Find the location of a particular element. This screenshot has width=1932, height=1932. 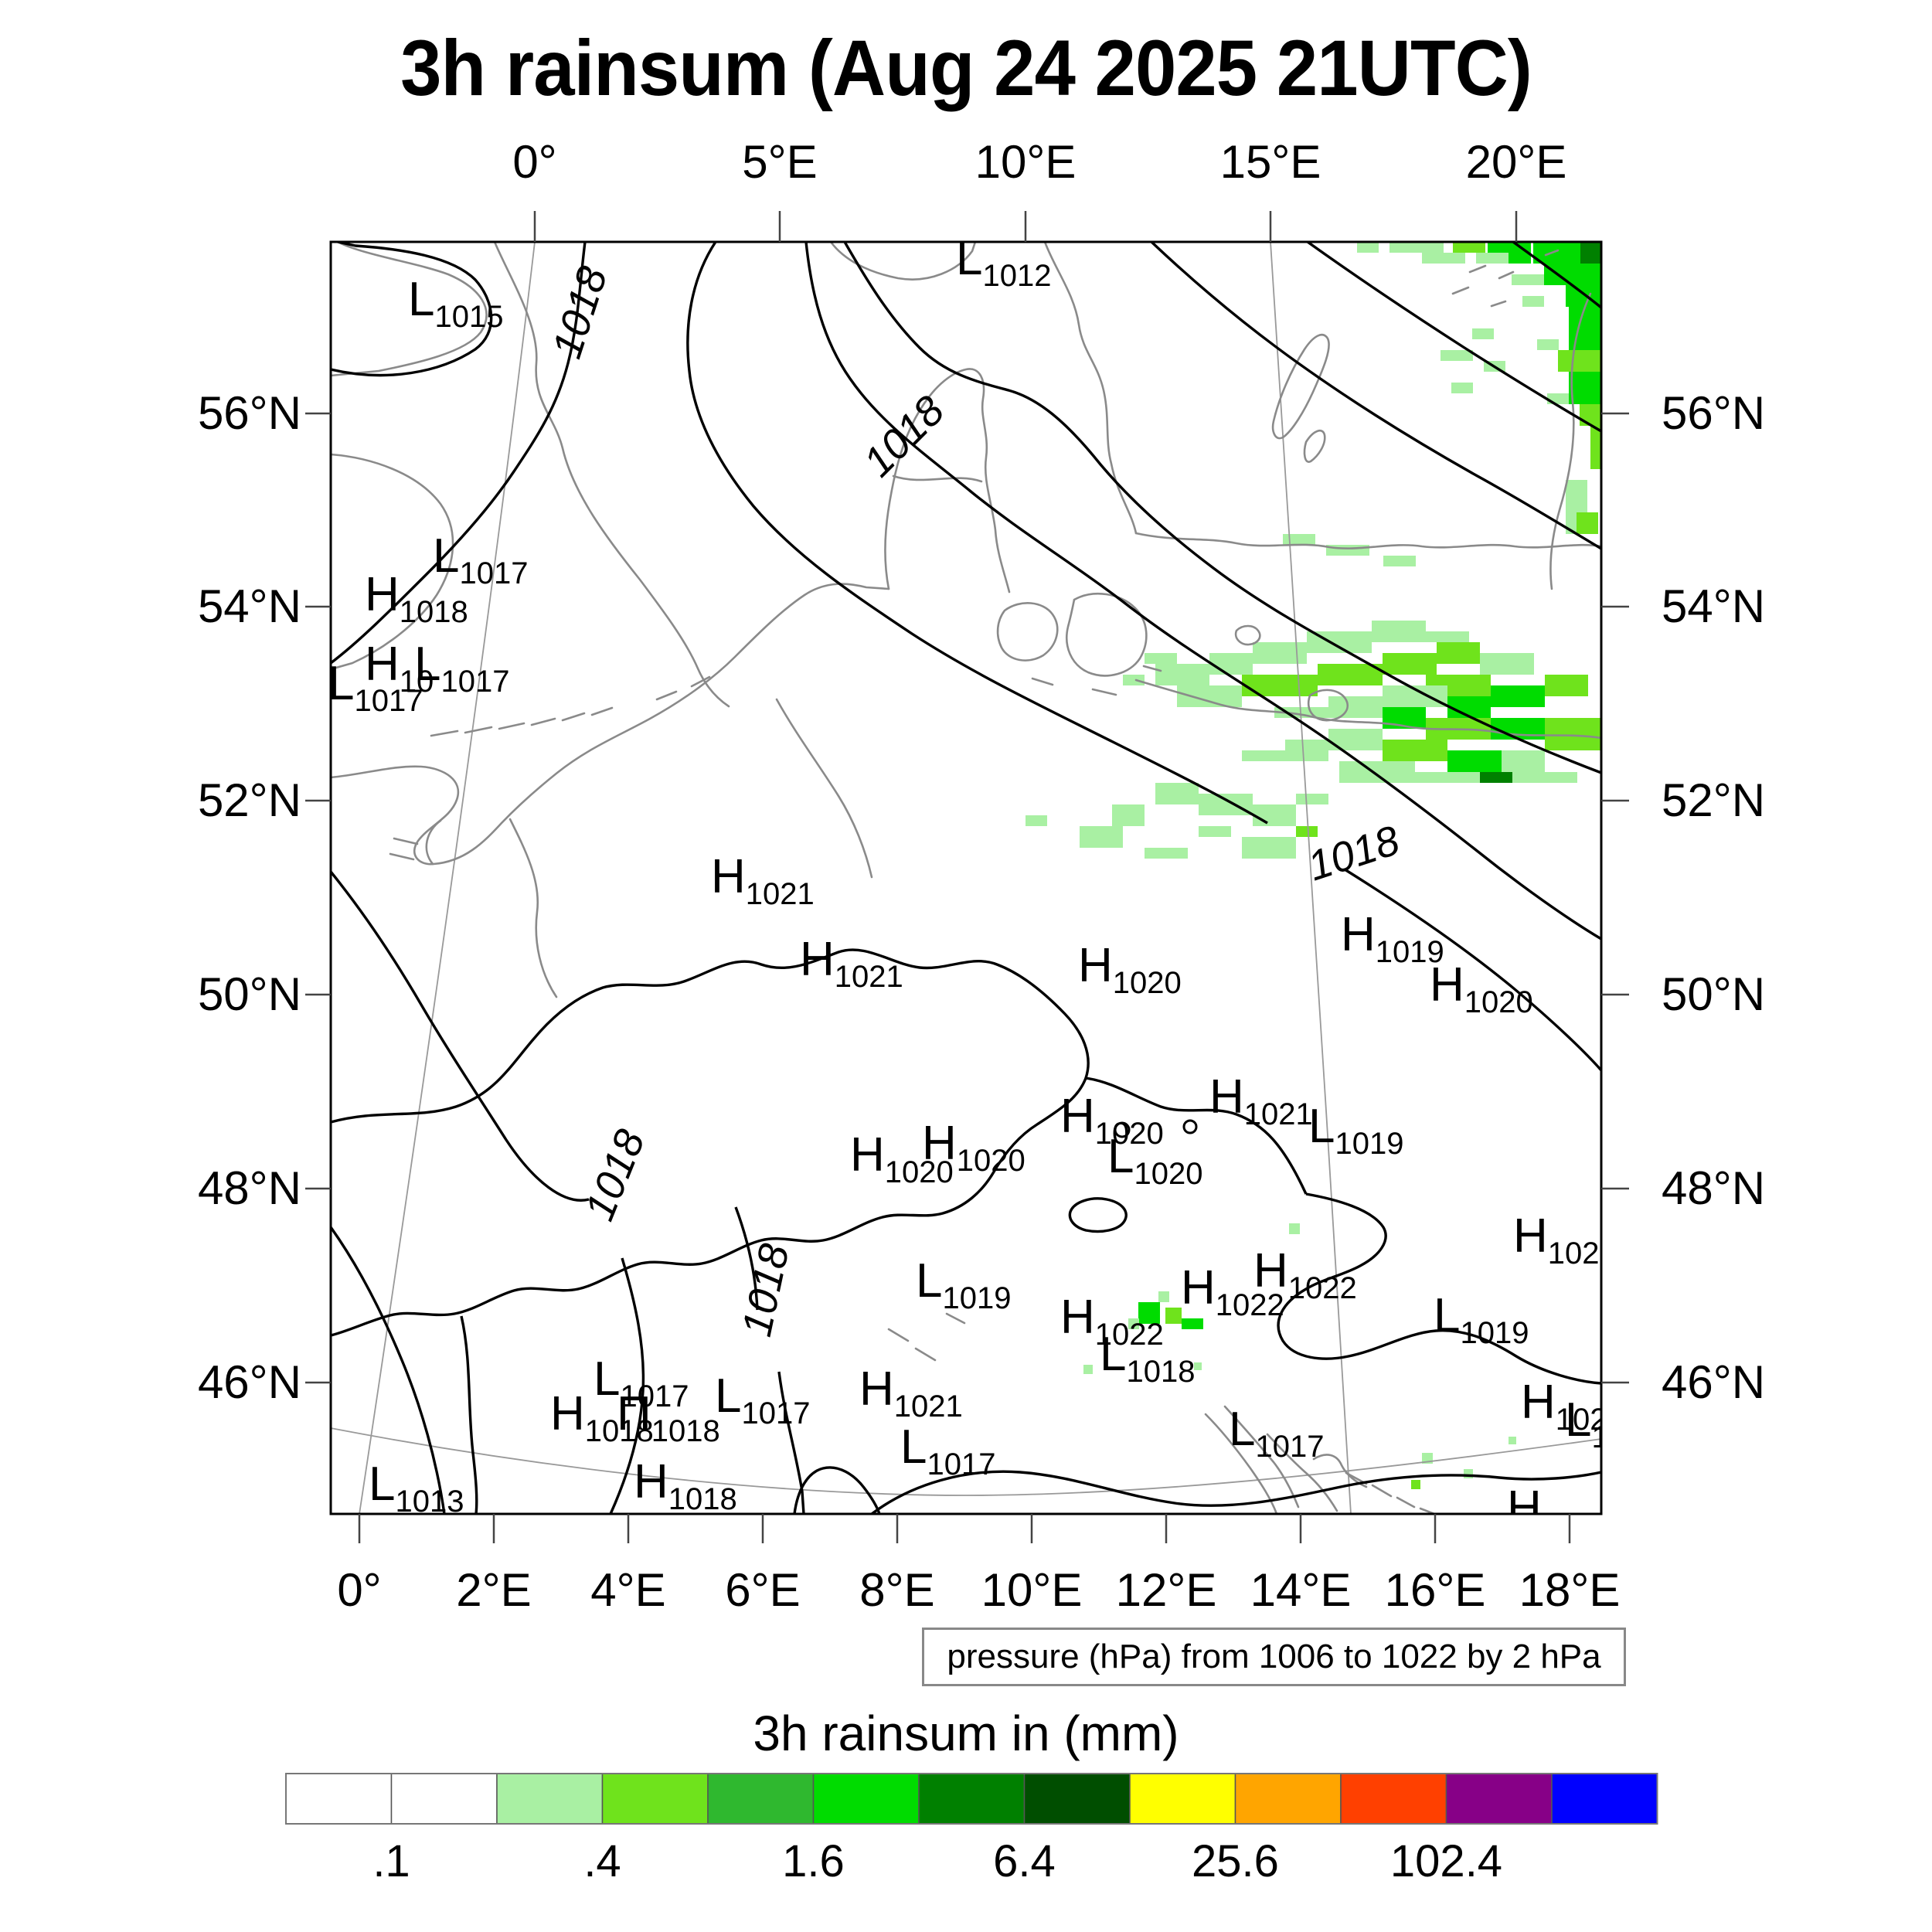

bottom-axis-label: 0° is located at coordinates (359, 1590).